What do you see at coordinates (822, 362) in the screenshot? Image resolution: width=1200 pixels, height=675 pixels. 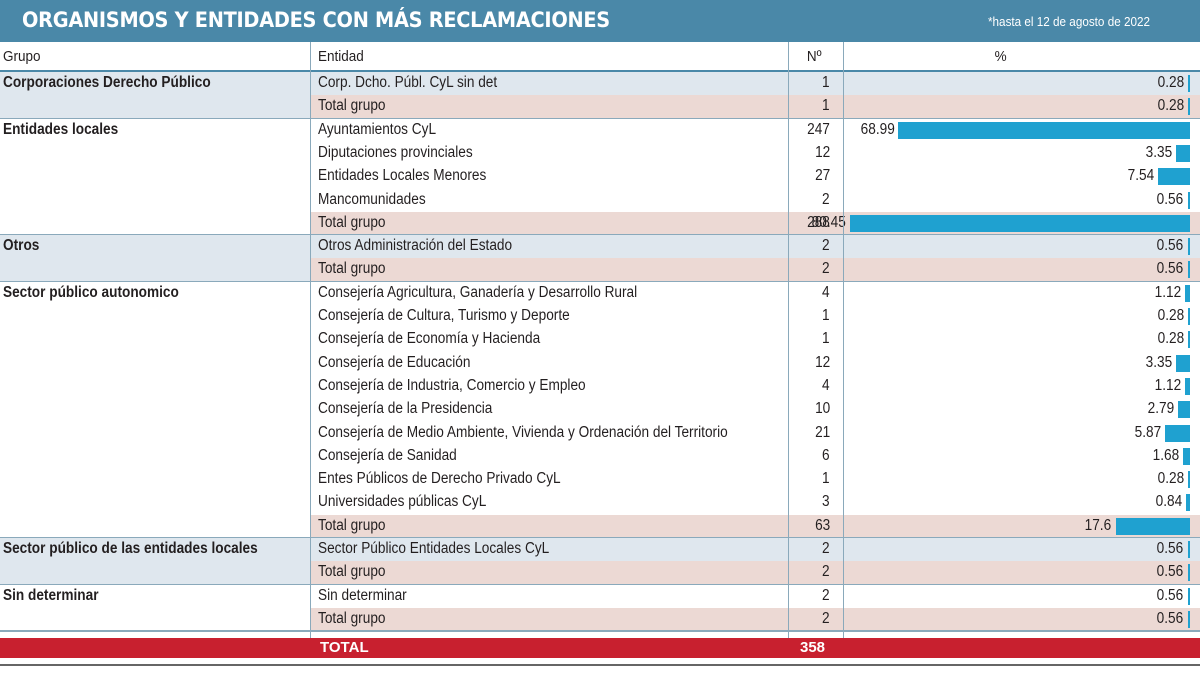 I see `count-value: 12` at bounding box center [822, 362].